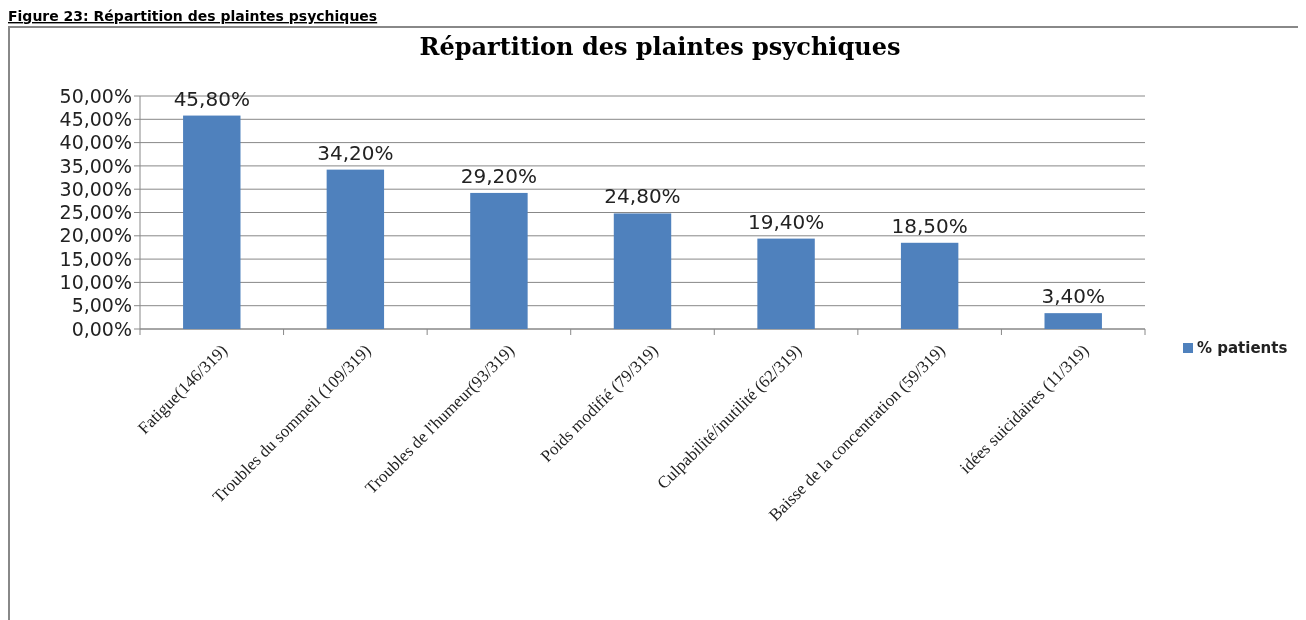  Describe the element at coordinates (499, 175) in the screenshot. I see `data-label: 29,20%` at that location.